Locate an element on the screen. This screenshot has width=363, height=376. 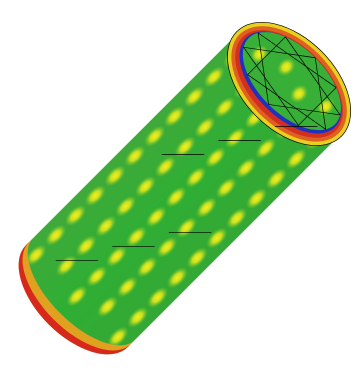
bottom-rim is located at coordinates (76, 296).